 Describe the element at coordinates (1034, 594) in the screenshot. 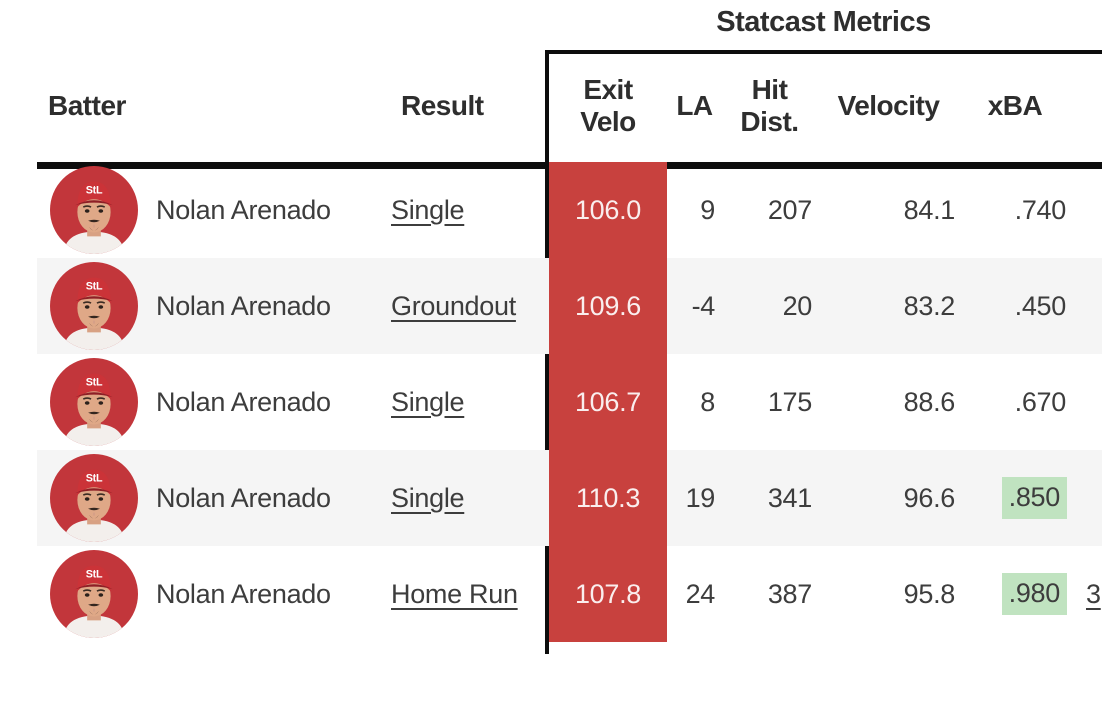

I see `xba-value-highlighted: .980` at that location.